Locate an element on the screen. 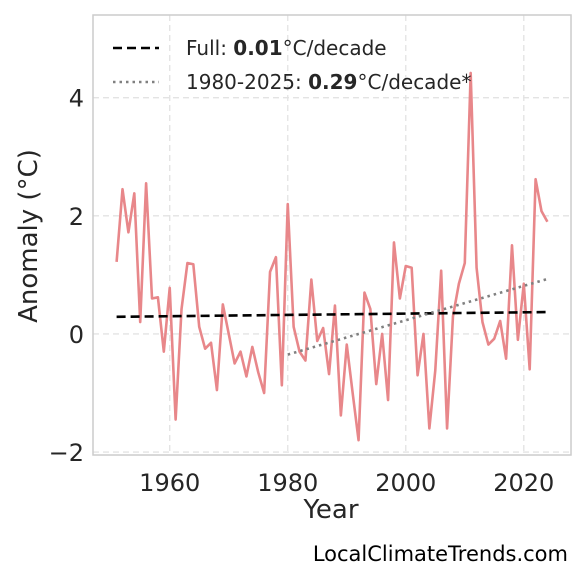 The image size is (585, 580). y-tick-label-0: −2 is located at coordinates (66, 453).